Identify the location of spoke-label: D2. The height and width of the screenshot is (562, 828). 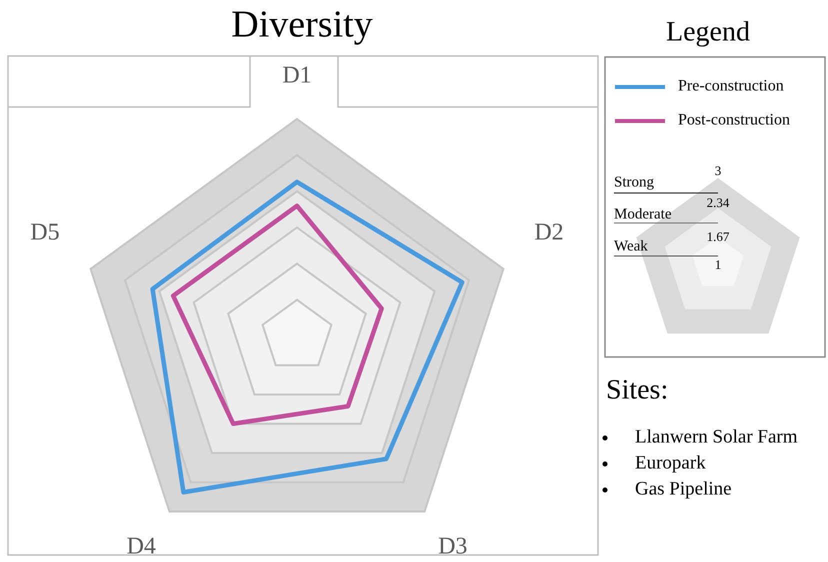
(549, 233).